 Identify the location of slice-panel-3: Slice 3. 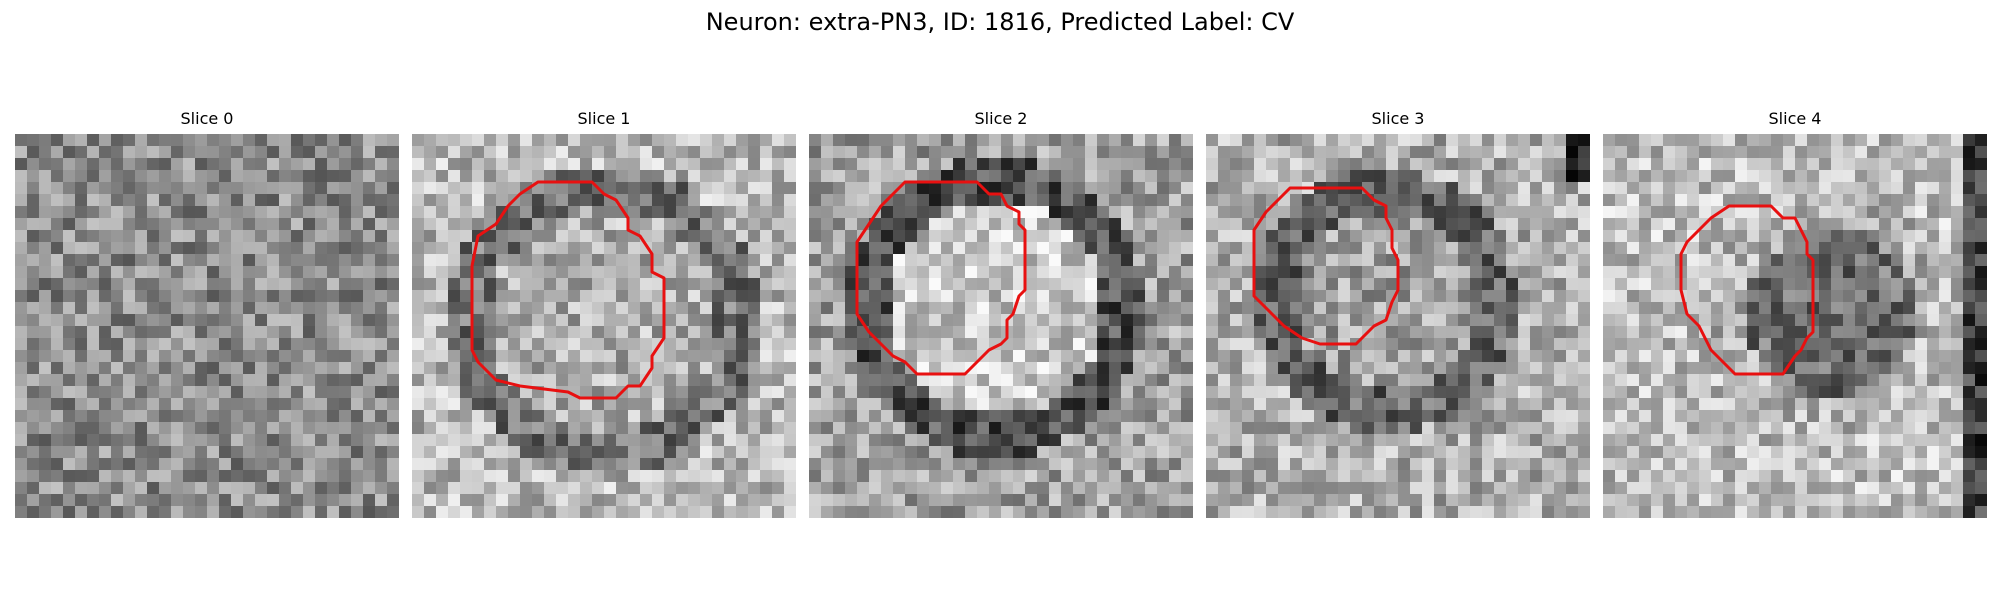
(1398, 313).